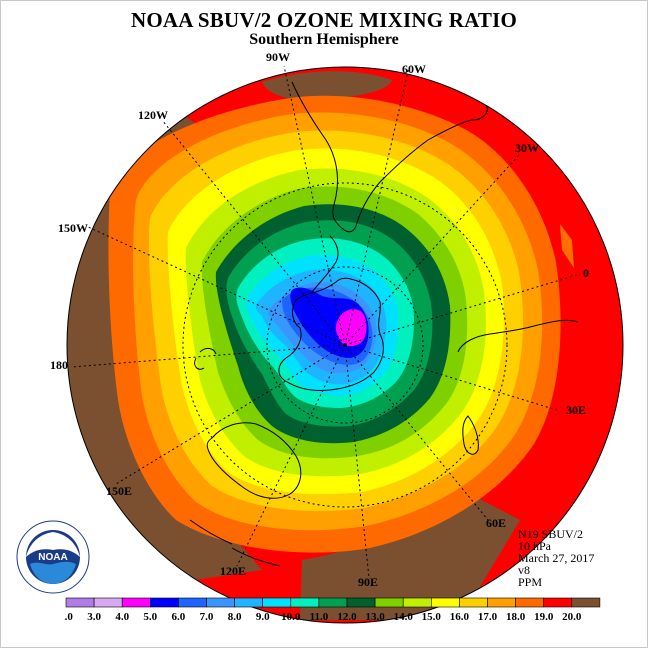 Image resolution: width=648 pixels, height=648 pixels. What do you see at coordinates (179, 617) in the screenshot?
I see `colorbar-tick-label: 6.0` at bounding box center [179, 617].